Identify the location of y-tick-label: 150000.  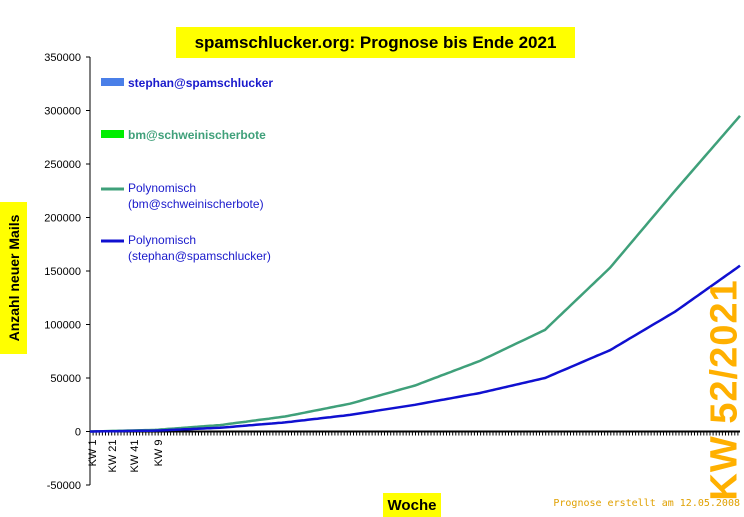
(62, 272).